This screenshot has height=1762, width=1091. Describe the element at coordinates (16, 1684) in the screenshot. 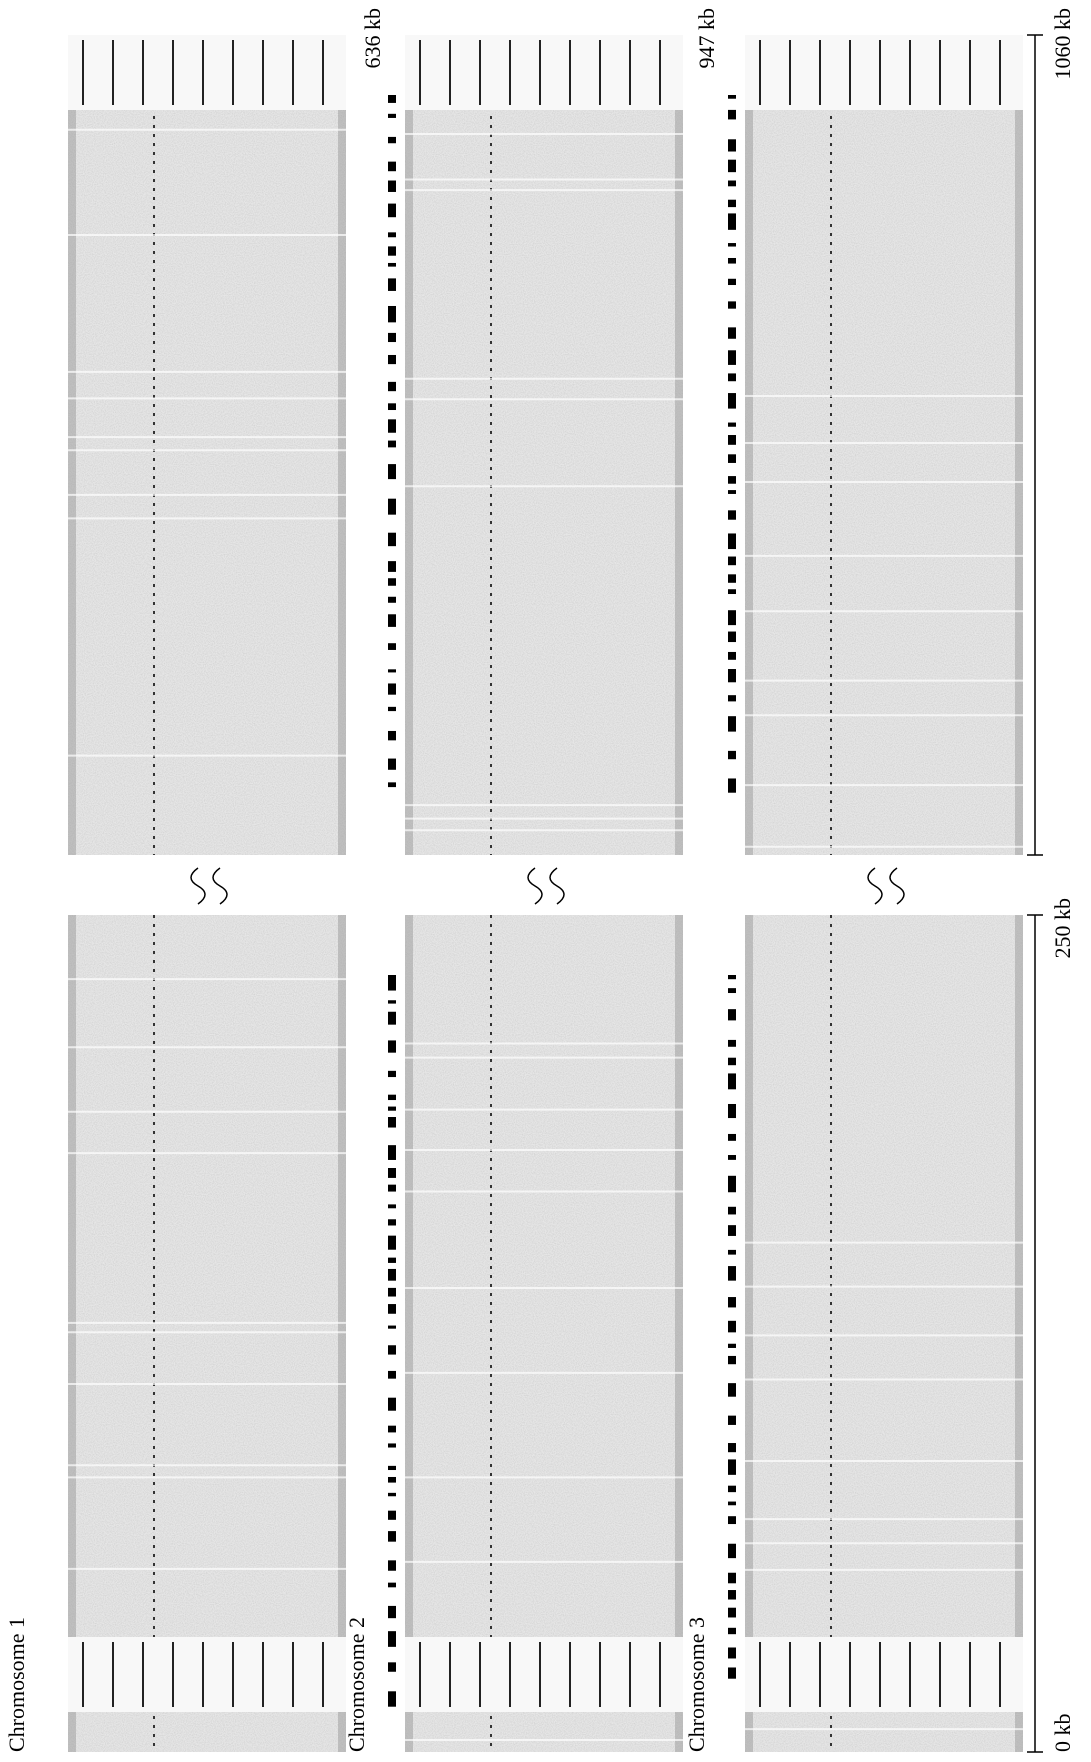

I see `chromosome-label: Chromosome 1` at that location.